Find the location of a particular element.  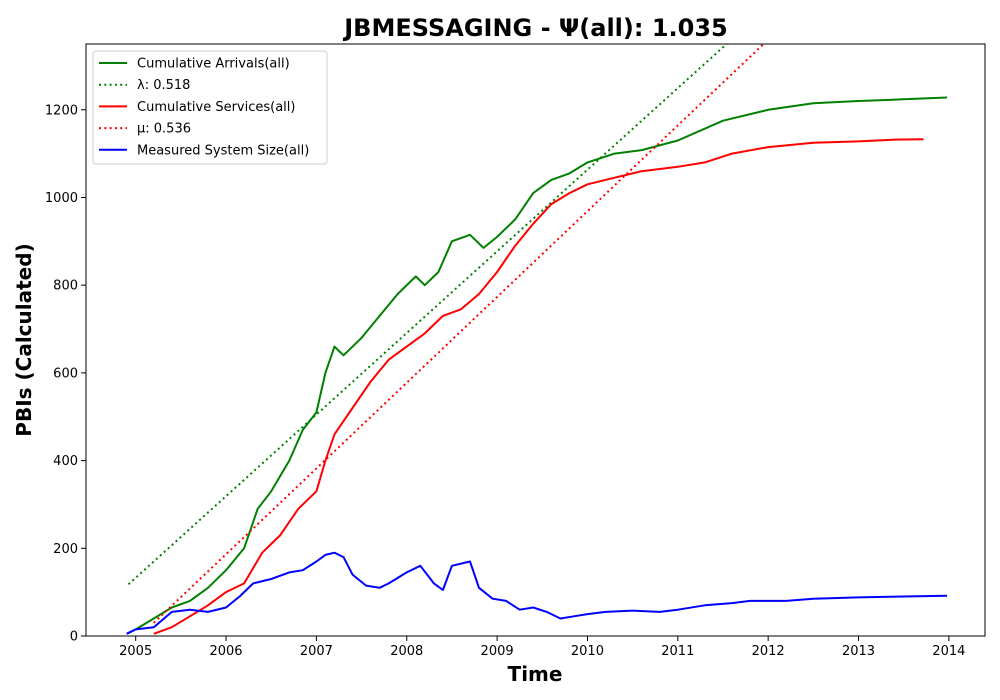

y-tick-label: 1200 is located at coordinates (61, 110).